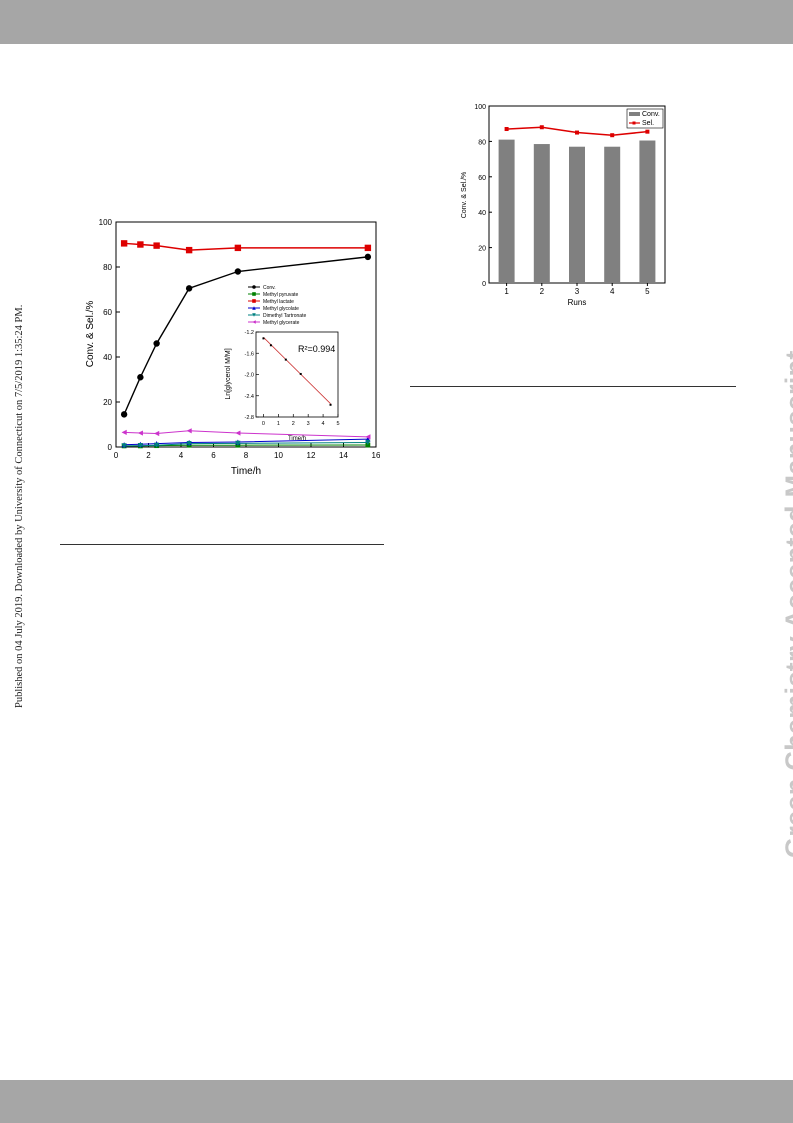  I want to click on chart2-y-tick-label: 80, so click(482, 142).